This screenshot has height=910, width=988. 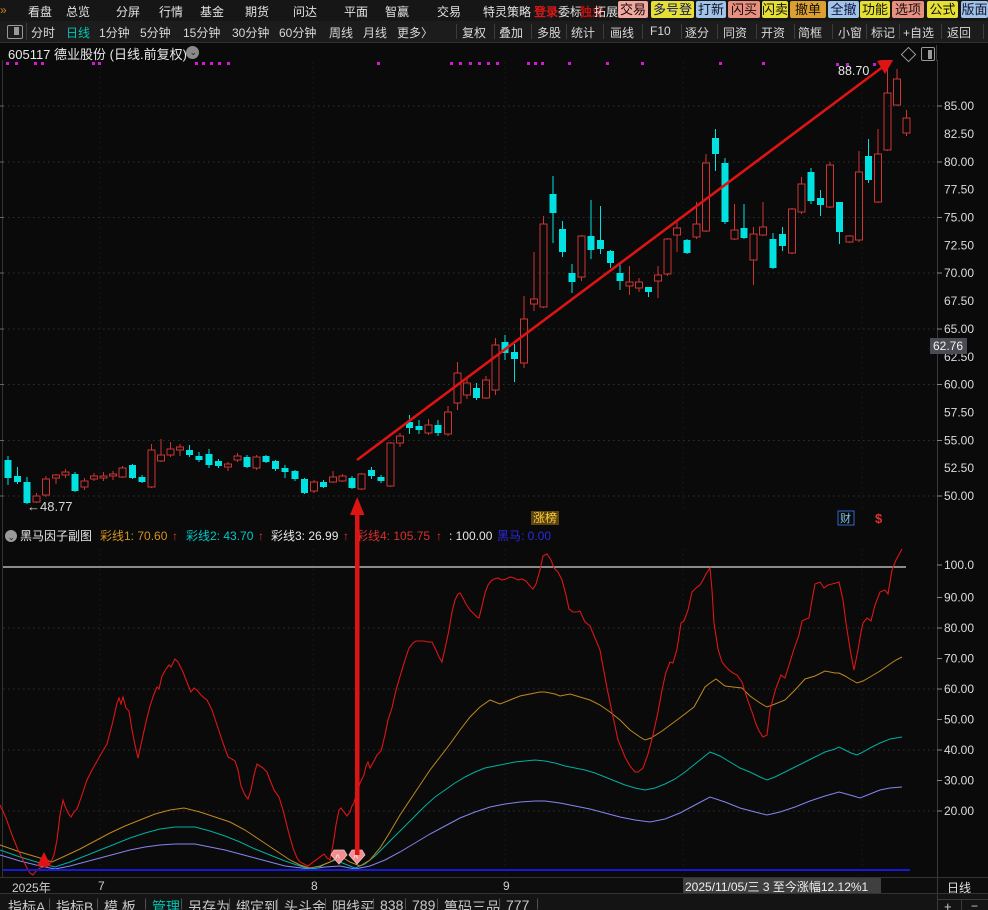 What do you see at coordinates (56, 536) in the screenshot?
I see `svg-text: 黑马因子副图` at bounding box center [56, 536].